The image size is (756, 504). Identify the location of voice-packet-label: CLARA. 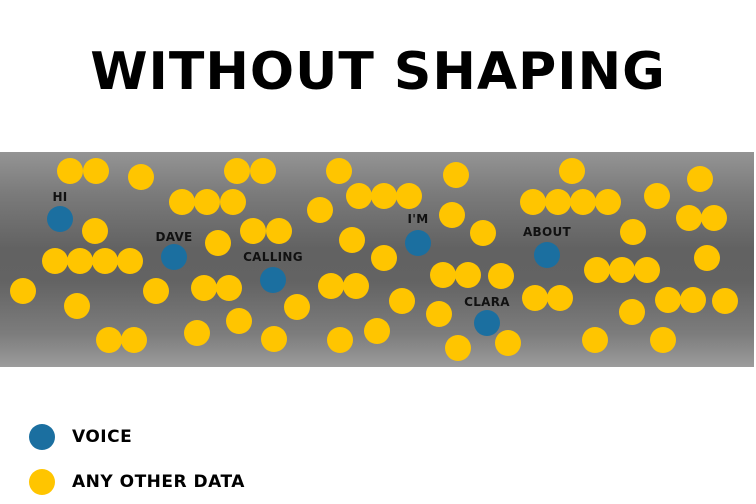
(487, 302).